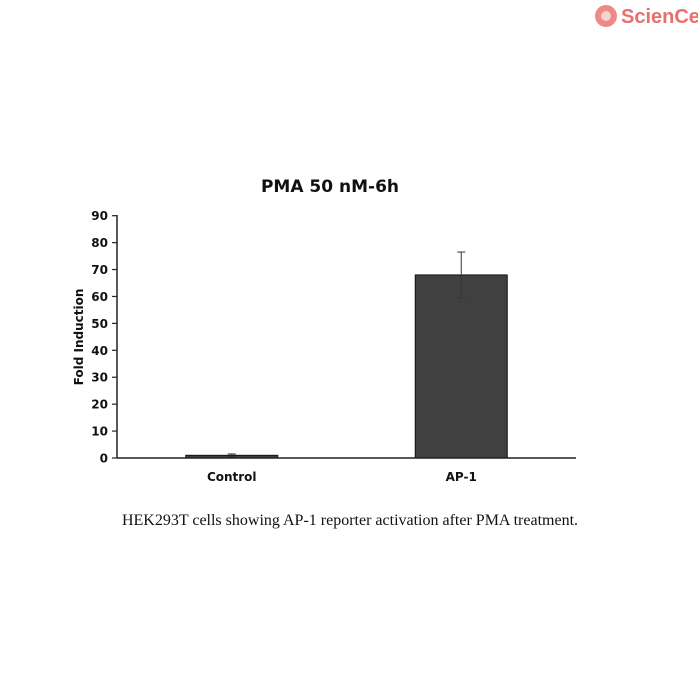  What do you see at coordinates (104, 459) in the screenshot?
I see `y-tick-label: 0` at bounding box center [104, 459].